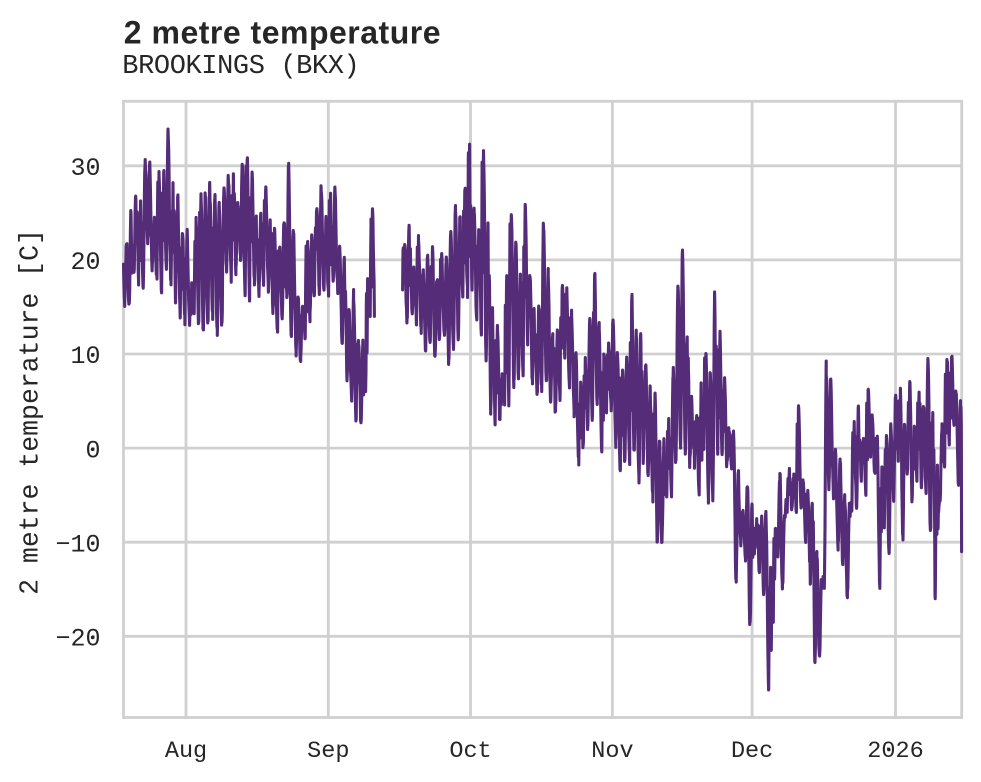  Describe the element at coordinates (895, 751) in the screenshot. I see `svg-text: 2026` at that location.